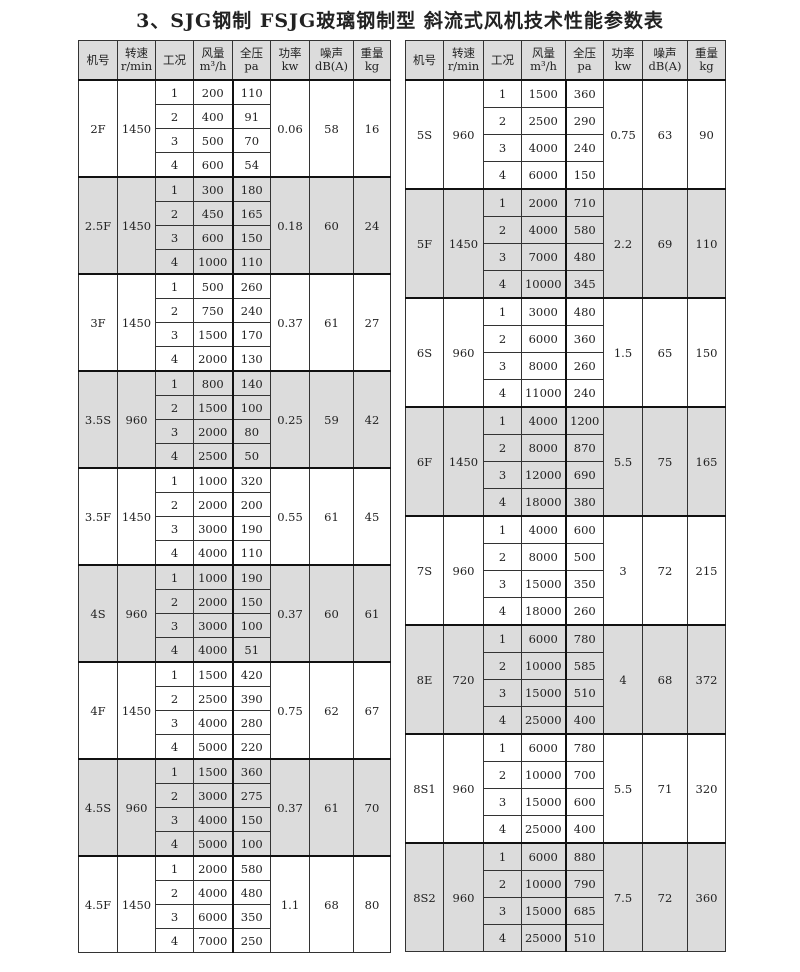 The image size is (800, 972). What do you see at coordinates (290, 128) in the screenshot?
I see `power-cell: 0.06` at bounding box center [290, 128].